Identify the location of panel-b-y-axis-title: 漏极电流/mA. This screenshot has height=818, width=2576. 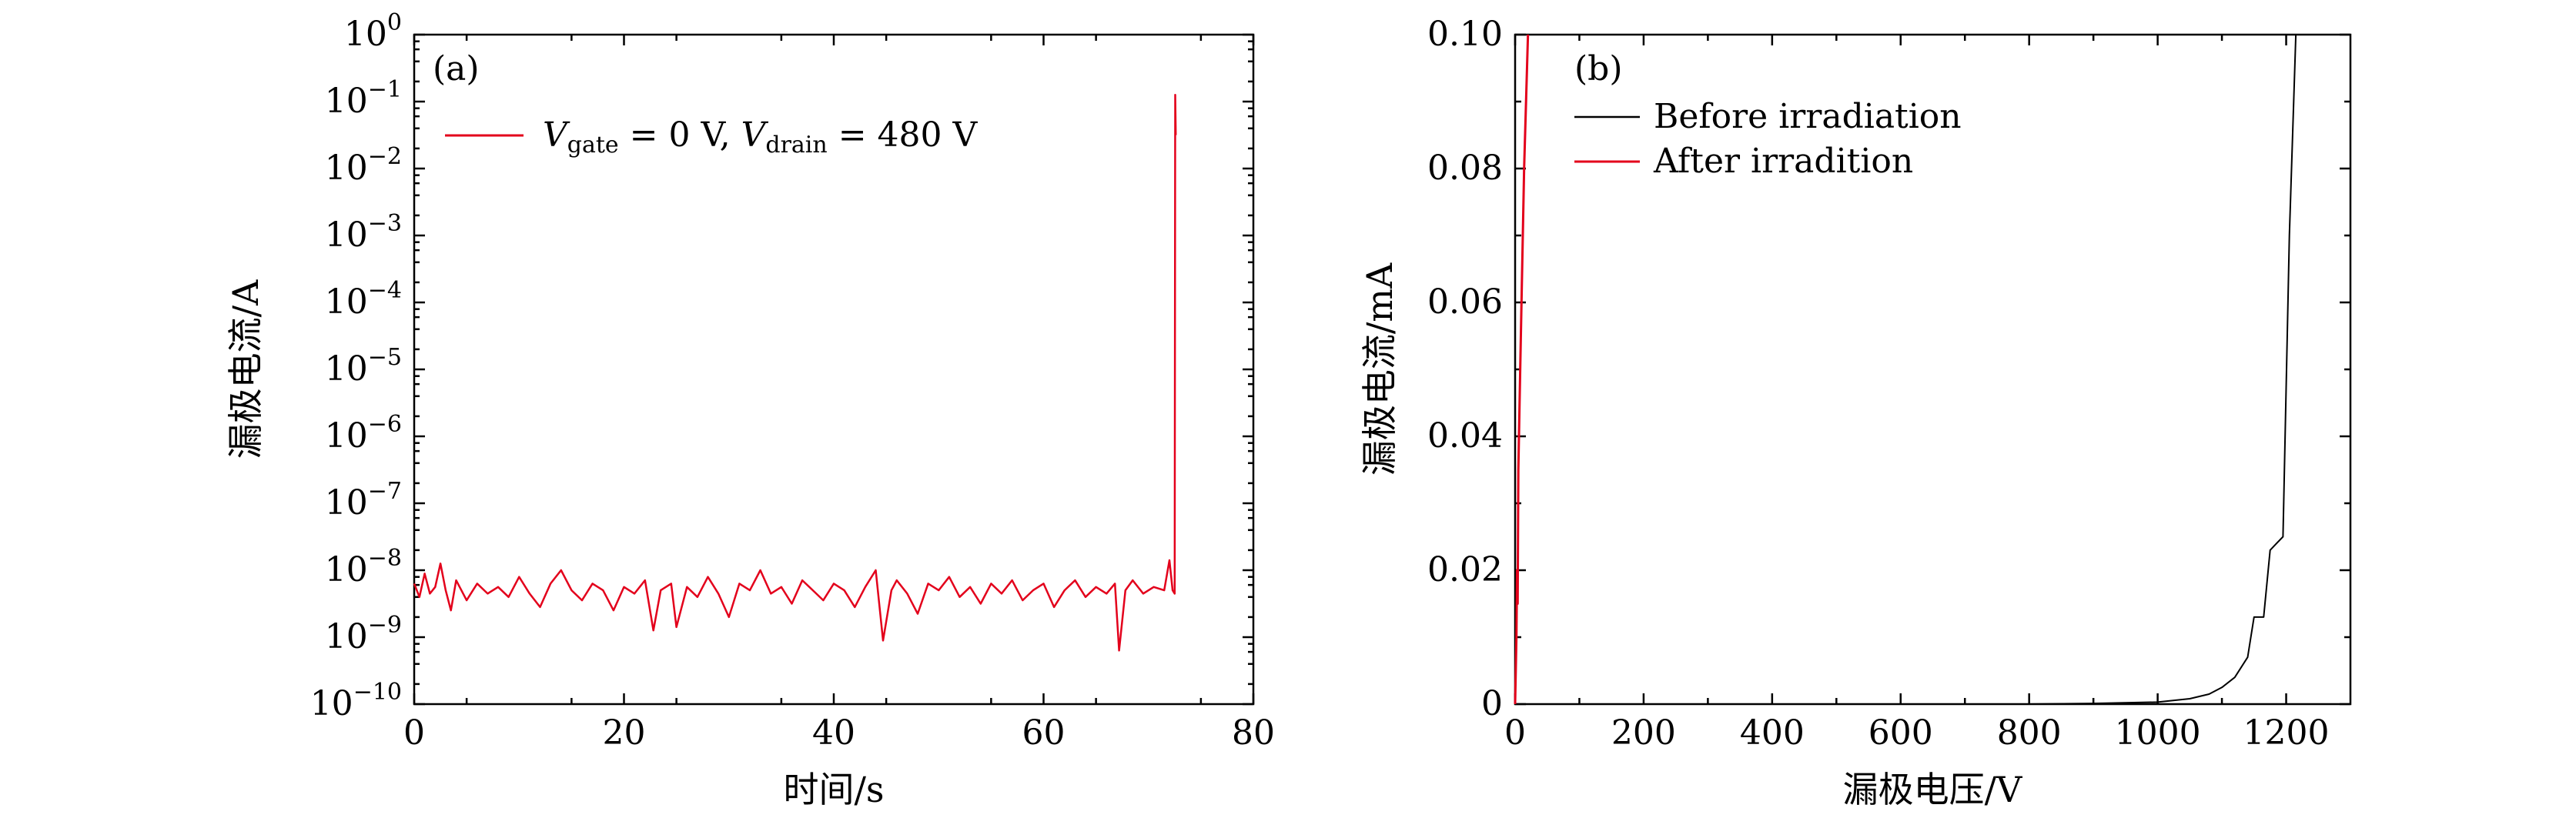
(1379, 369).